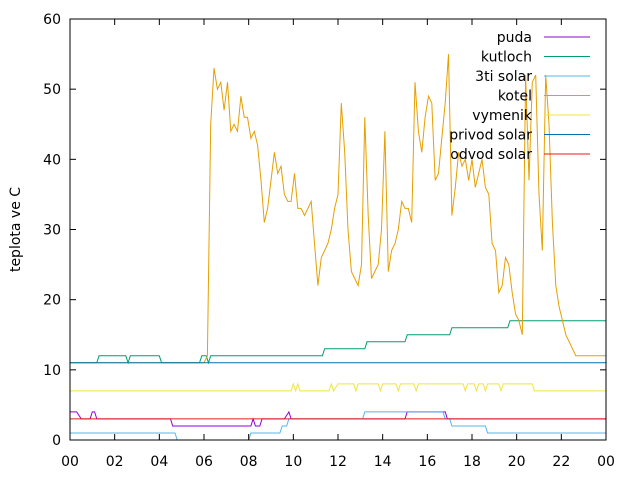 This screenshot has height=480, width=640. Describe the element at coordinates (52, 371) in the screenshot. I see `y-tick-label: 10` at that location.